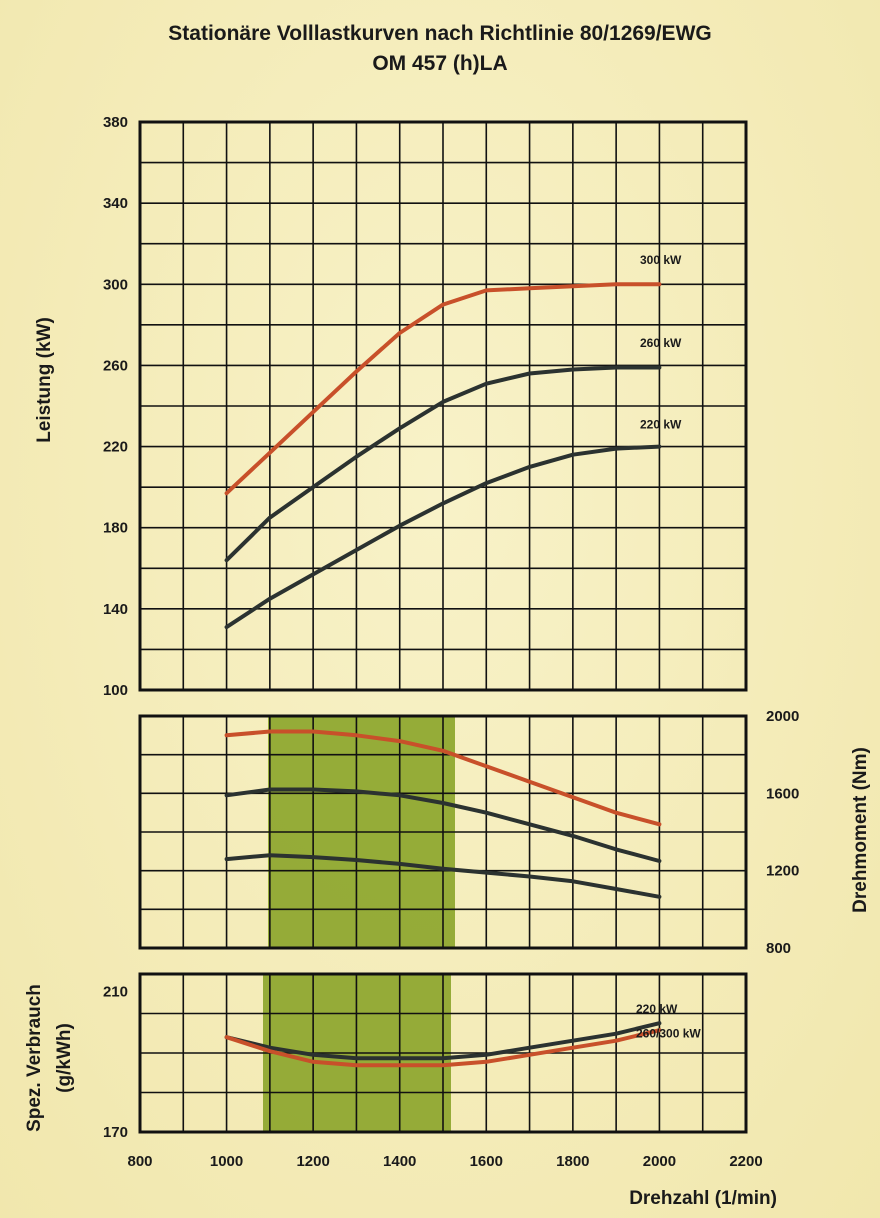 The width and height of the screenshot is (880, 1218). What do you see at coordinates (115, 447) in the screenshot?
I see `y-tick-label: 220` at bounding box center [115, 447].